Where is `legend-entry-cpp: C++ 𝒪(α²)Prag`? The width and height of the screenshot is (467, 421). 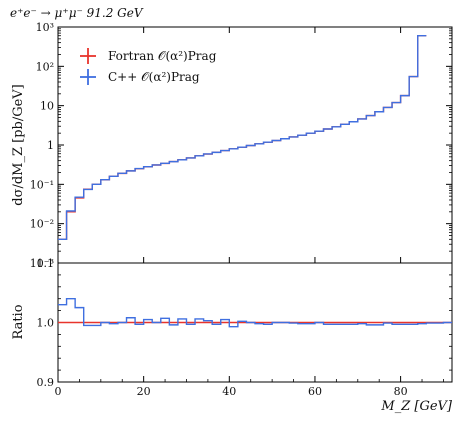
legend-entry-cpp: C++ 𝒪(α²)Prag is located at coordinates (140, 77).